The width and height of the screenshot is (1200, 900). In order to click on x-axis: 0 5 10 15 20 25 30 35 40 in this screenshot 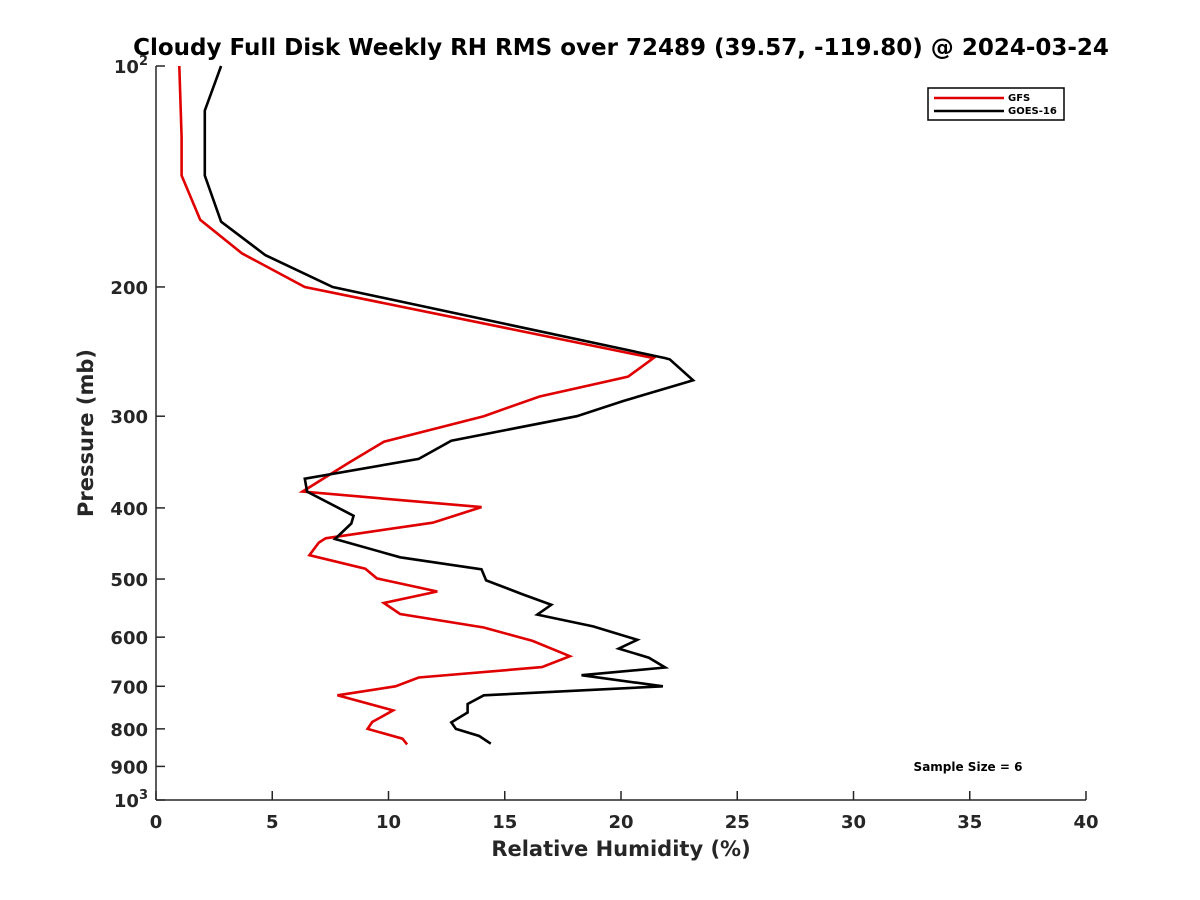, I will do `click(624, 812)`.